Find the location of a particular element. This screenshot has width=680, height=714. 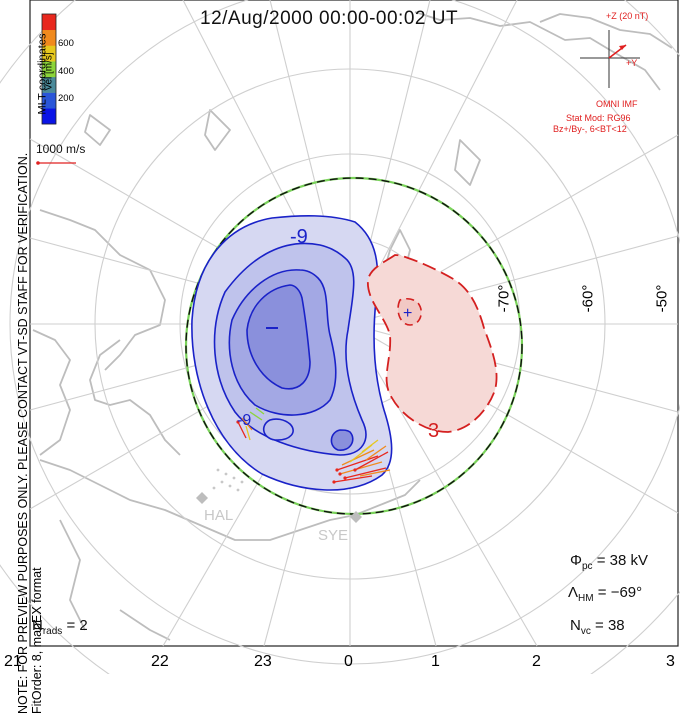

imf-clock is located at coordinates (610, 59).